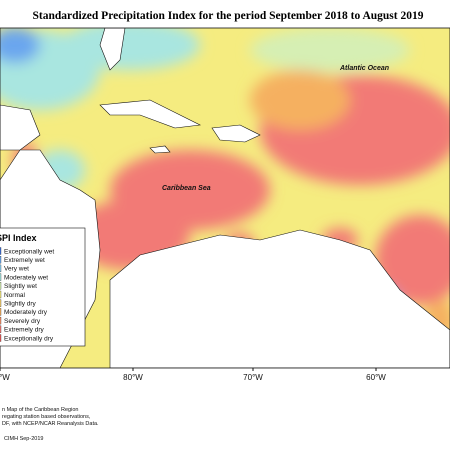  I want to click on legend-label: Slightly dry, so click(20, 304).